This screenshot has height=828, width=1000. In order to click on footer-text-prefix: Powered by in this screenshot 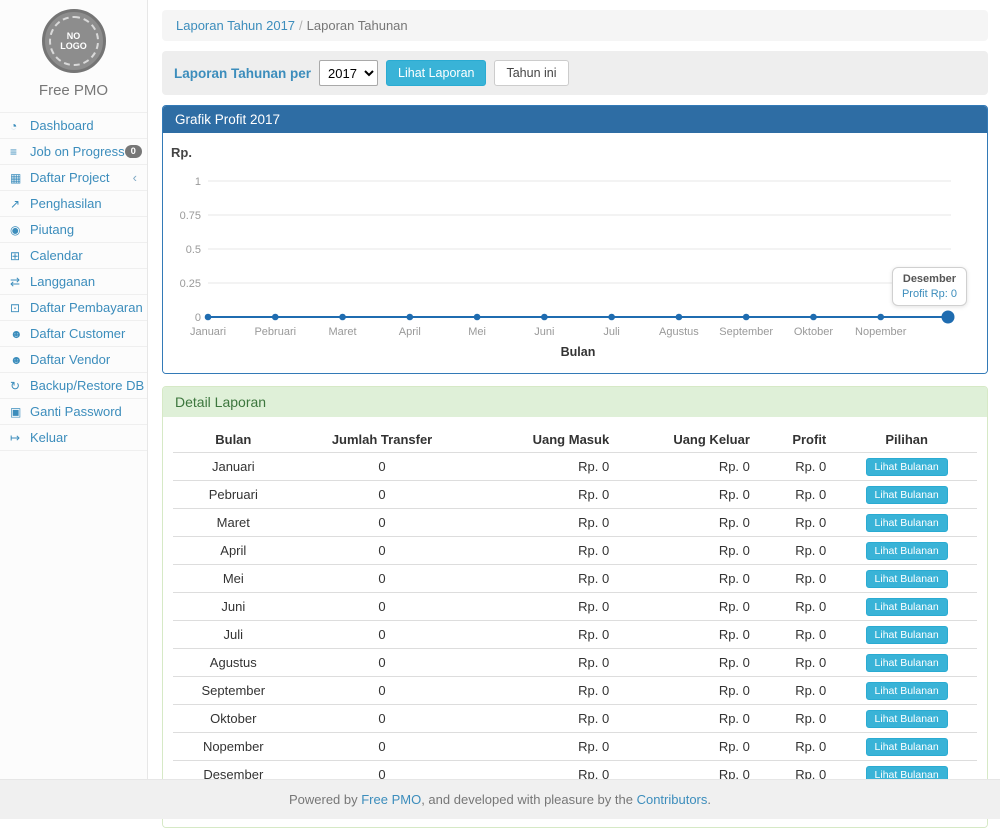, I will do `click(325, 799)`.